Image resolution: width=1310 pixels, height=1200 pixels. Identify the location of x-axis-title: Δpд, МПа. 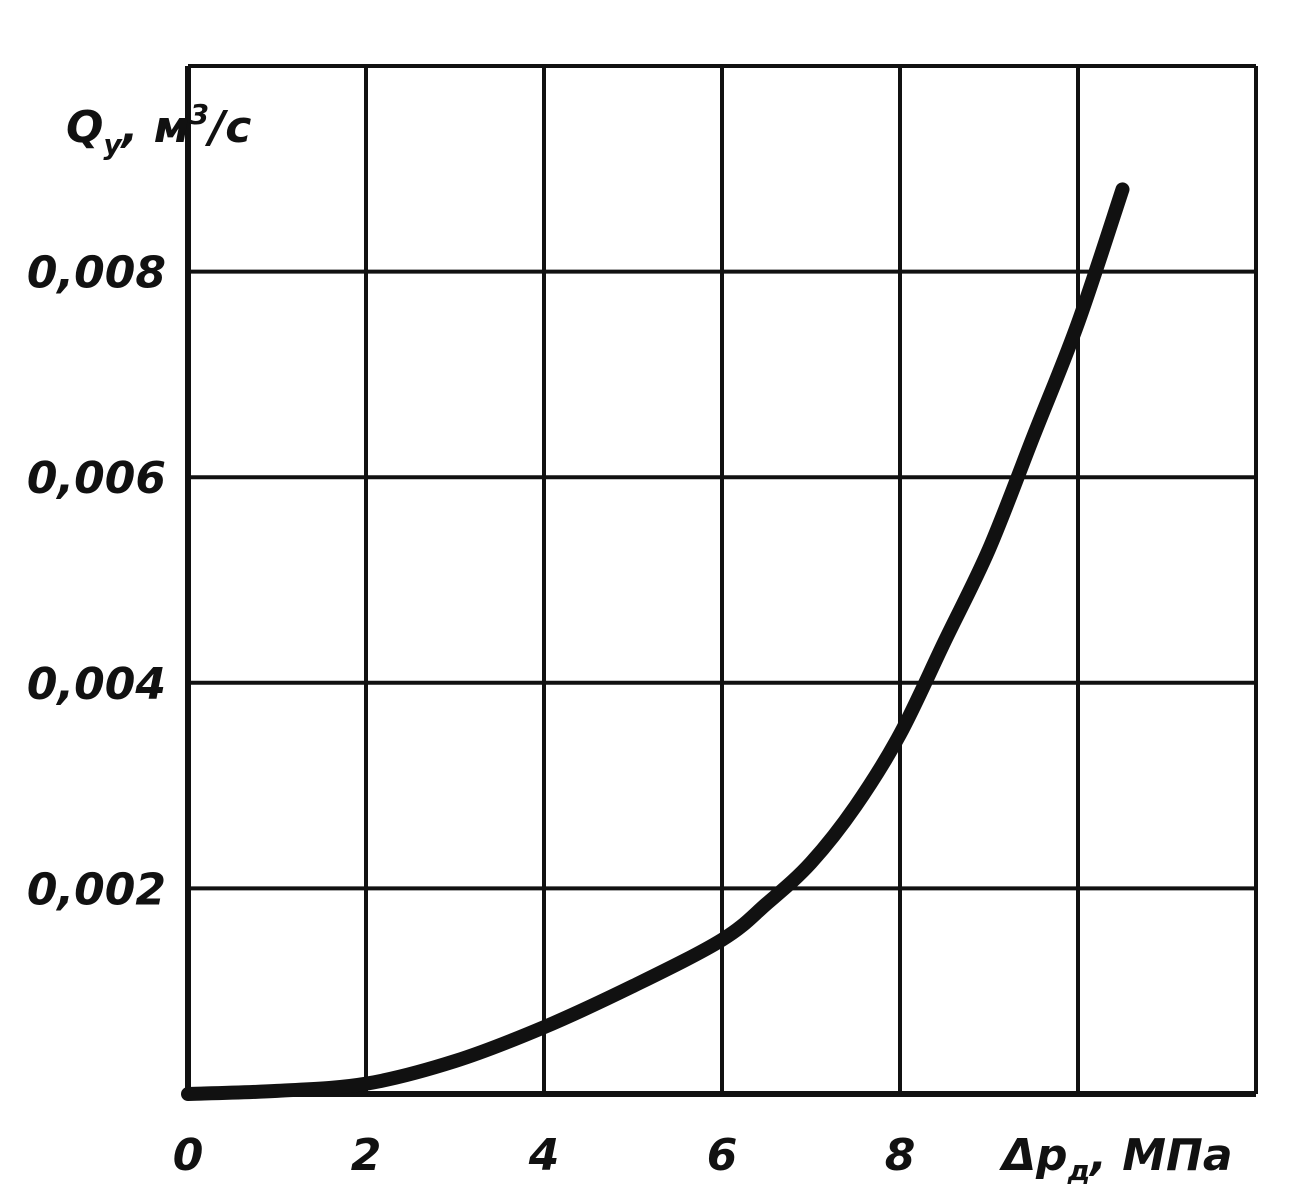
(1116, 1158).